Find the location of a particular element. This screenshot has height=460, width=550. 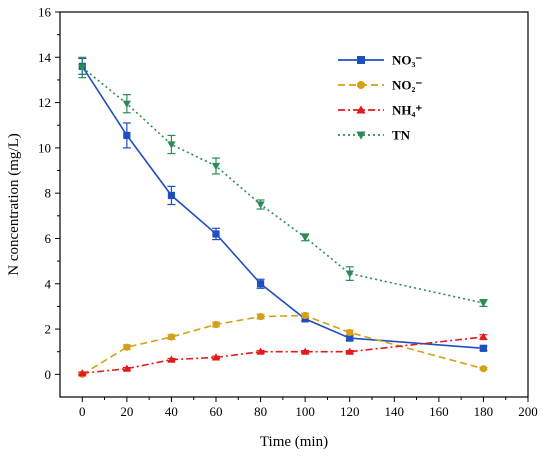

y-tick-label: 16 is located at coordinates (45, 12).